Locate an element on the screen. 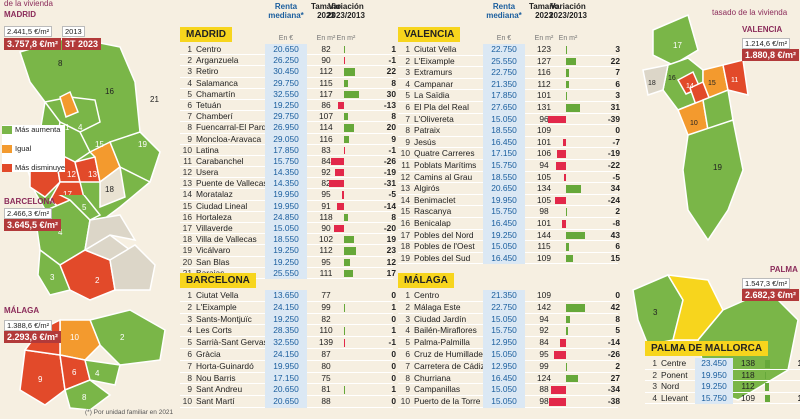 Image resolution: width=800 pixels, height=419 pixels. table-row: 4 Bailén-Miraflores 15.750 92 5 is located at coordinates (509, 331).